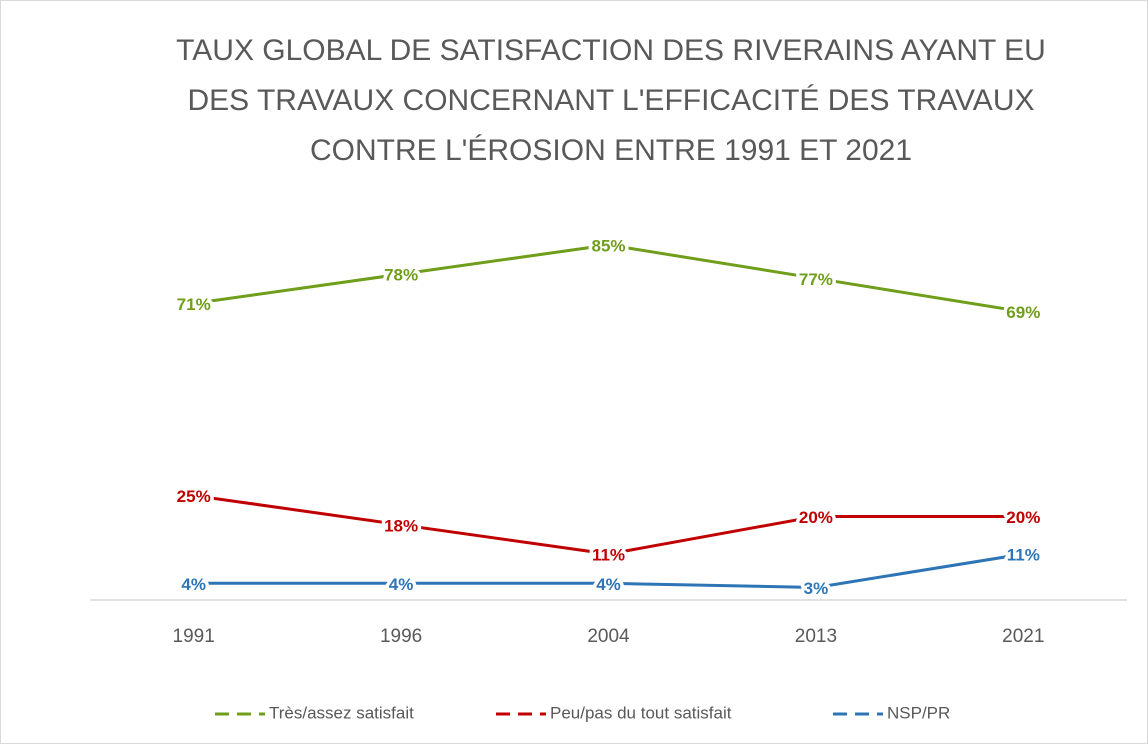  What do you see at coordinates (194, 636) in the screenshot?
I see `x-tick-label: 1991` at bounding box center [194, 636].